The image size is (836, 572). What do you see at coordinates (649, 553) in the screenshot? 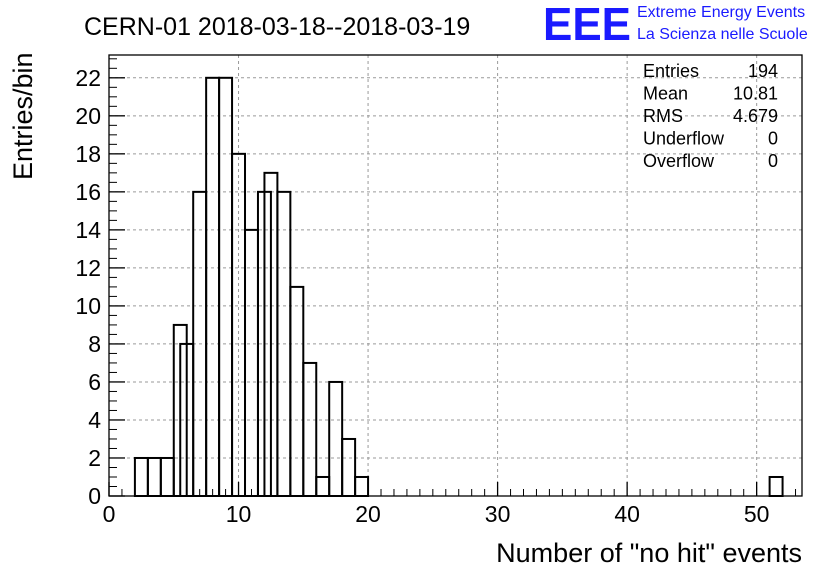
I see `x-axis-title: Number of "no hit" events` at bounding box center [649, 553].